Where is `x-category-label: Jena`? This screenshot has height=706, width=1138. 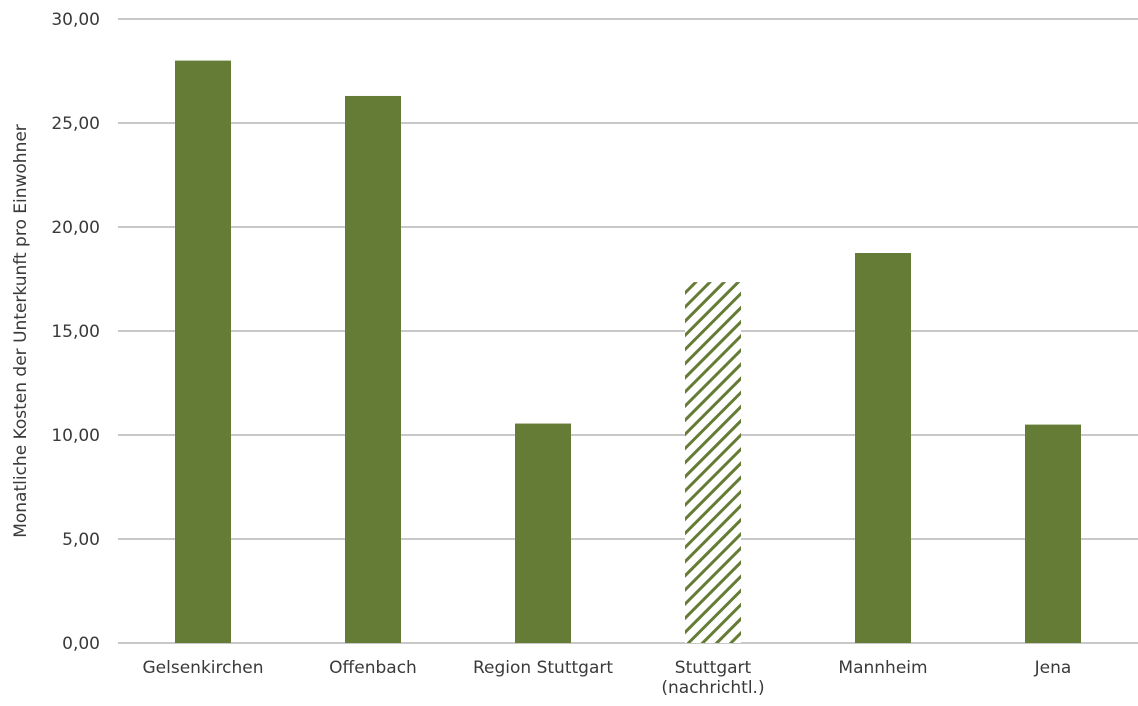
x-category-label: Jena is located at coordinates (1053, 668).